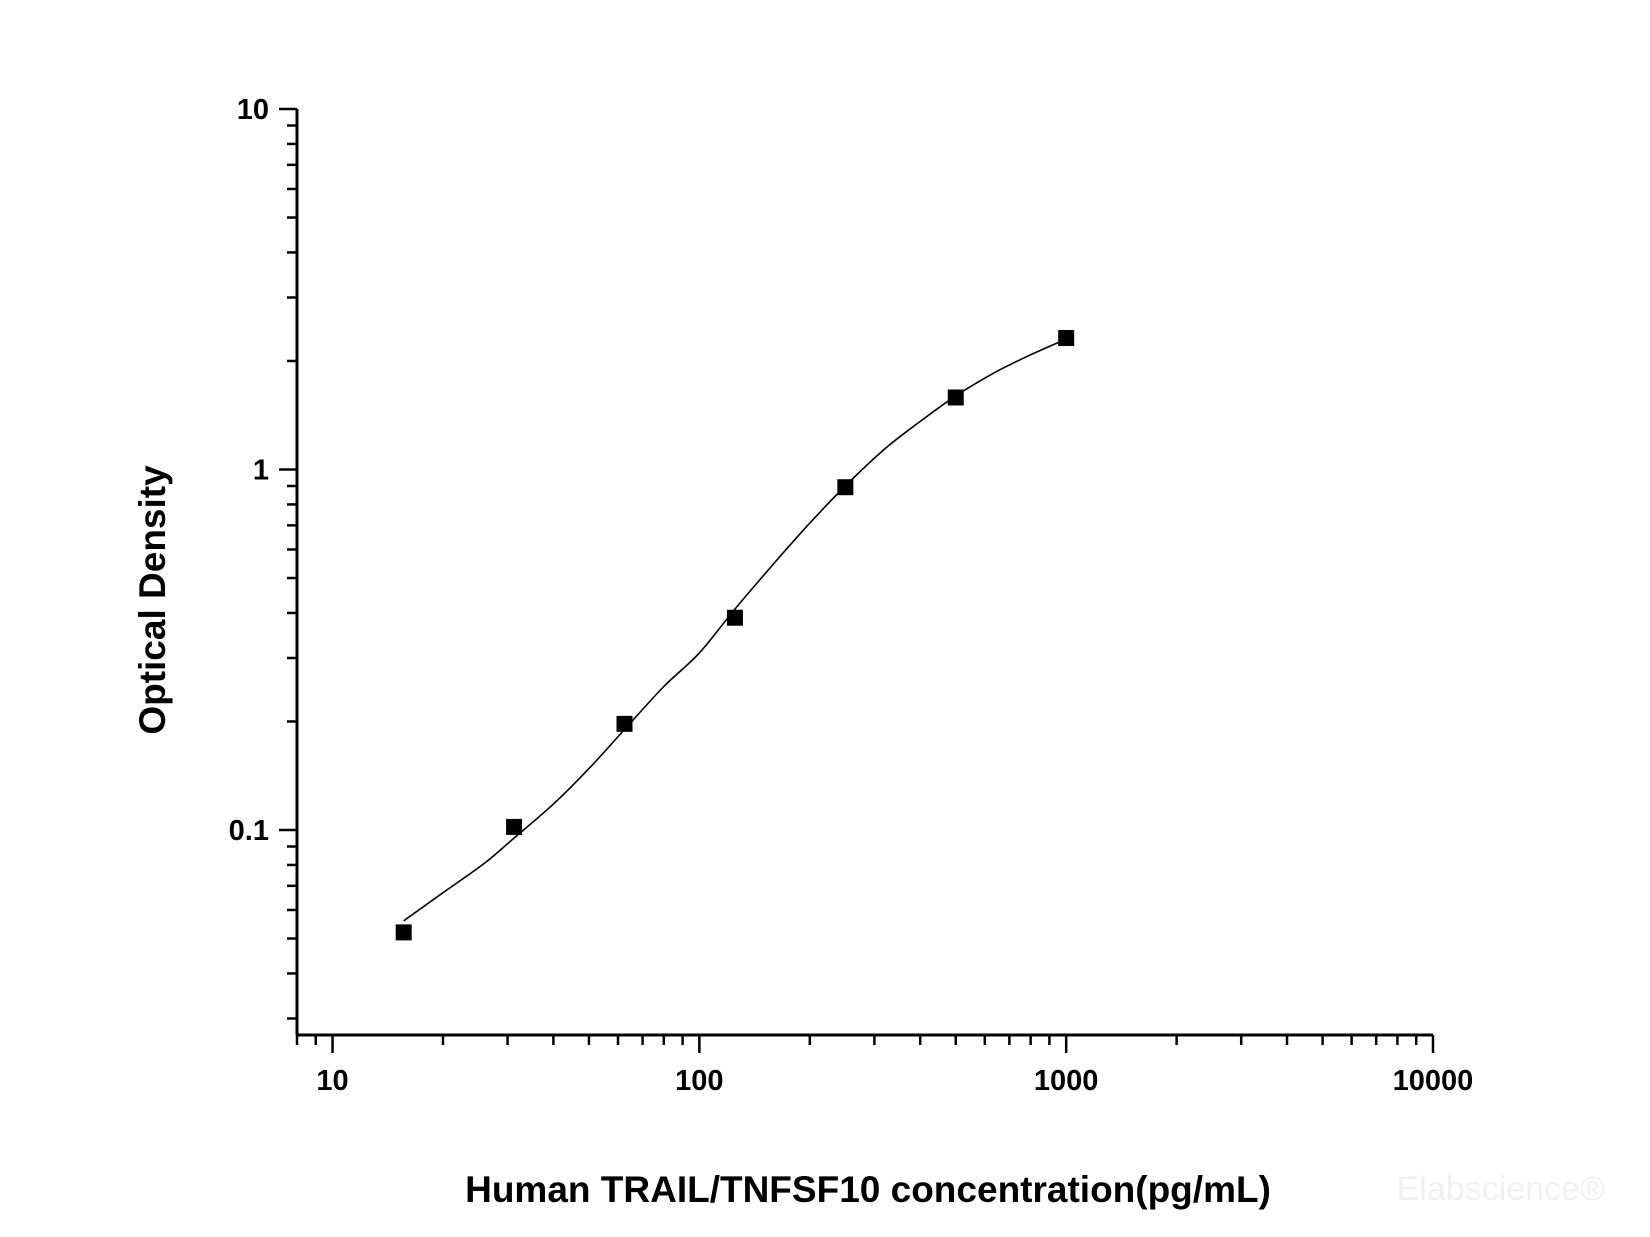 The image size is (1650, 1237). What do you see at coordinates (699, 1081) in the screenshot?
I see `x-tick-label: 100` at bounding box center [699, 1081].